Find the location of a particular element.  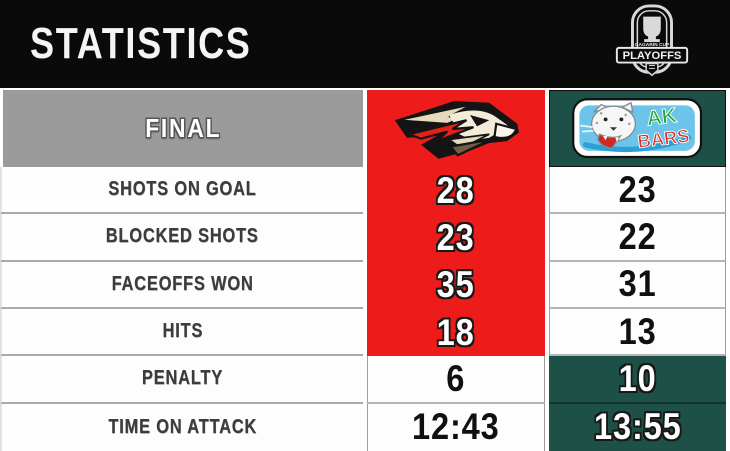

stat-label: PENALTY is located at coordinates (182, 378).